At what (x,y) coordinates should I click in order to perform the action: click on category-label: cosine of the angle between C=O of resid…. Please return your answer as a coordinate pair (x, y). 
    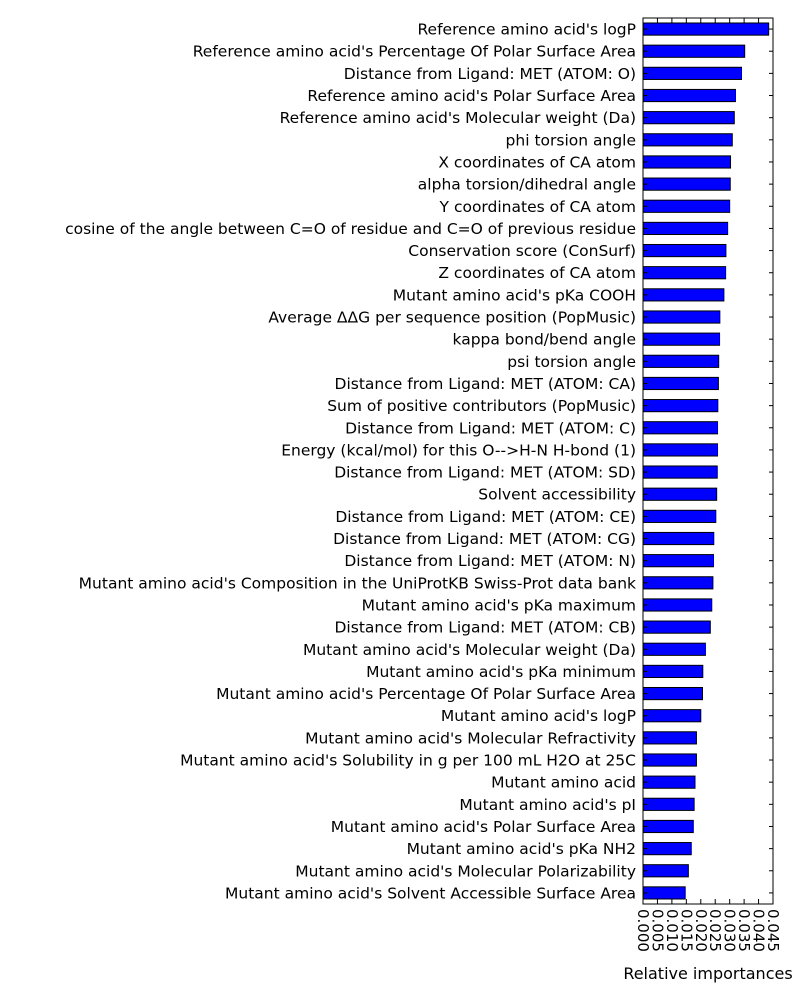
    Looking at the image, I should click on (350, 229).